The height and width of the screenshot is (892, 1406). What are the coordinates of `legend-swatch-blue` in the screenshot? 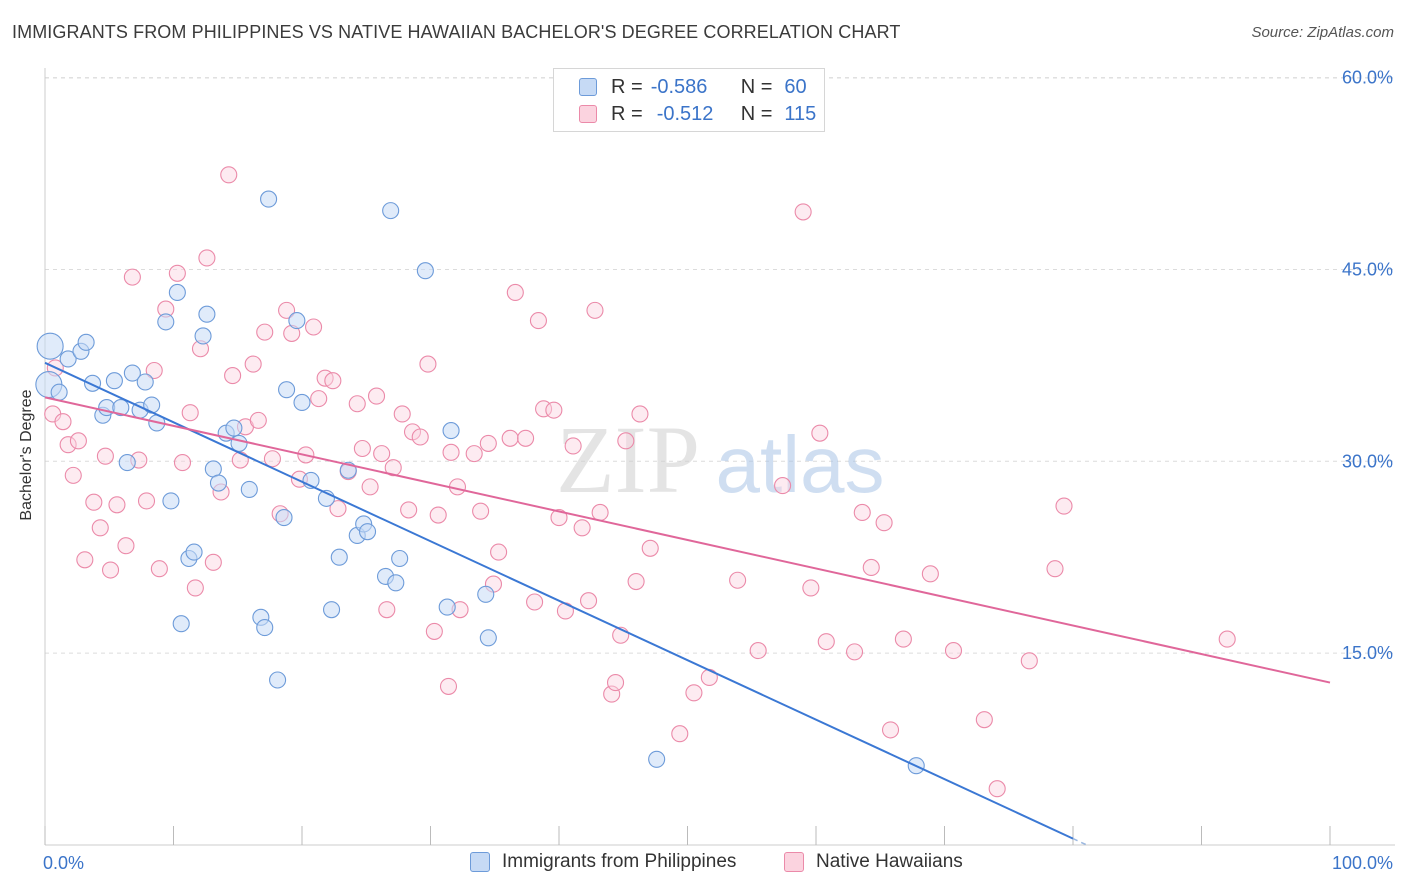 It's located at (588, 87).